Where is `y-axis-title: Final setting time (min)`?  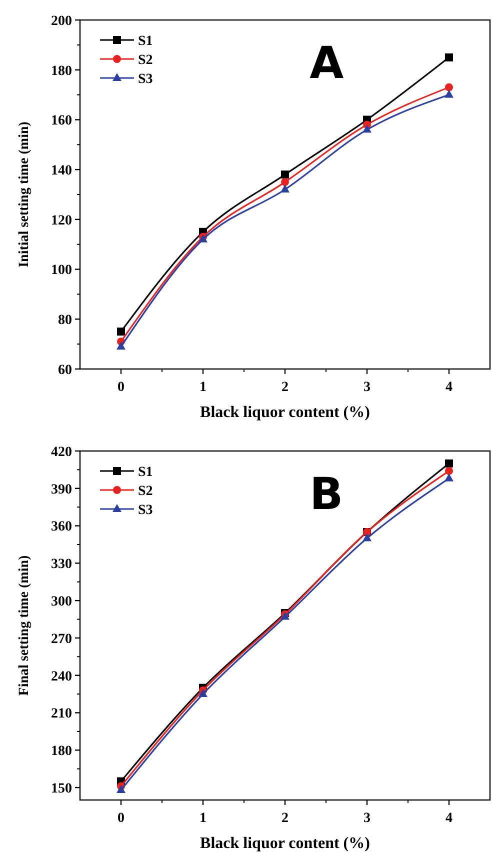
y-axis-title: Final setting time (min) is located at coordinates (24, 625).